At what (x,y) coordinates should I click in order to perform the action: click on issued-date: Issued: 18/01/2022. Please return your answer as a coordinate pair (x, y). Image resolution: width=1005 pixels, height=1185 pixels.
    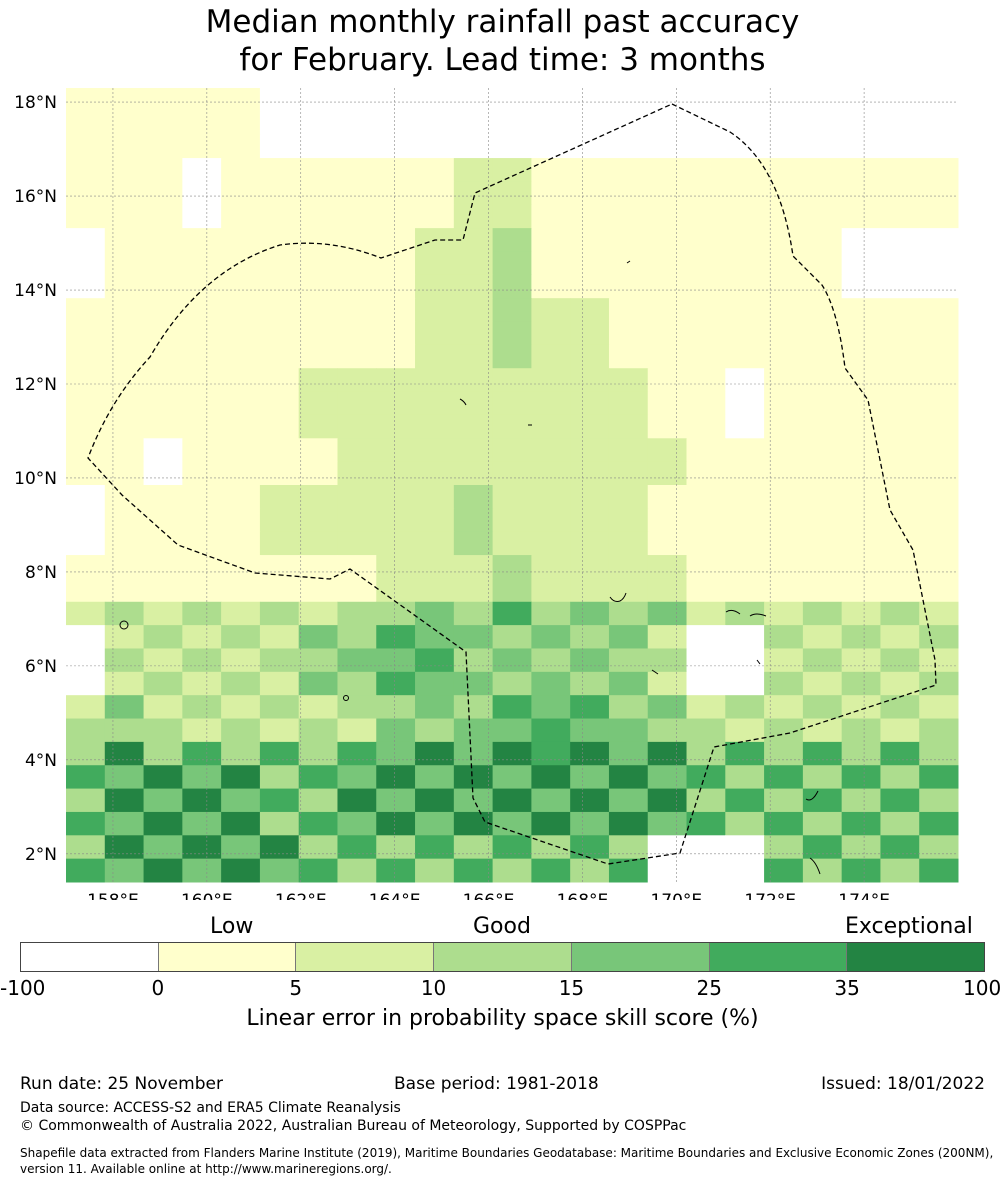
    Looking at the image, I should click on (903, 1084).